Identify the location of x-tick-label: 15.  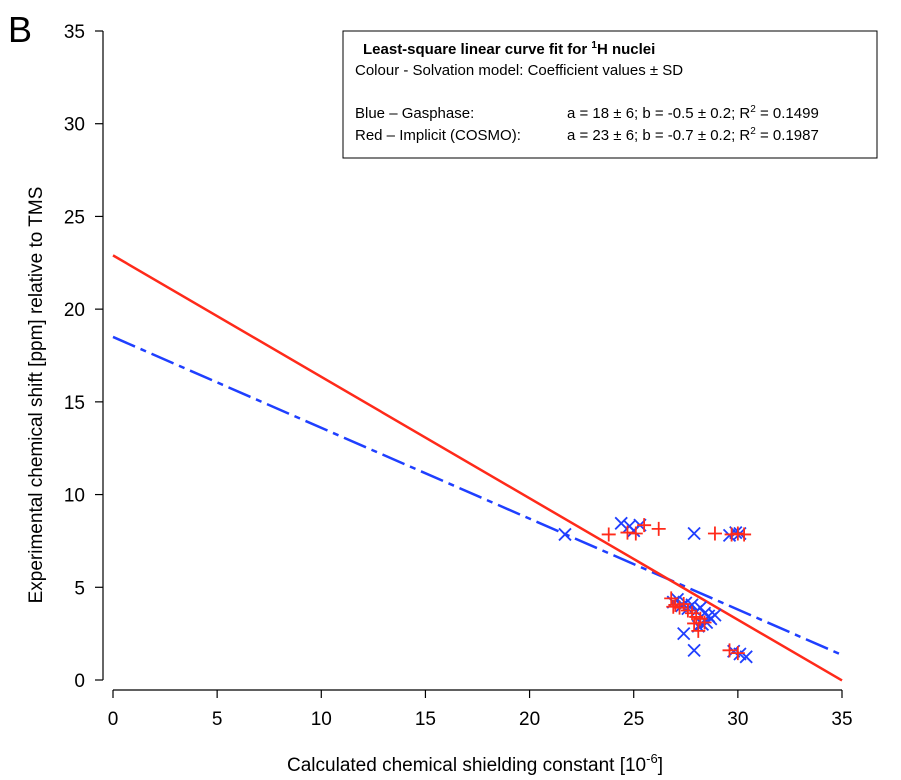
(425, 719).